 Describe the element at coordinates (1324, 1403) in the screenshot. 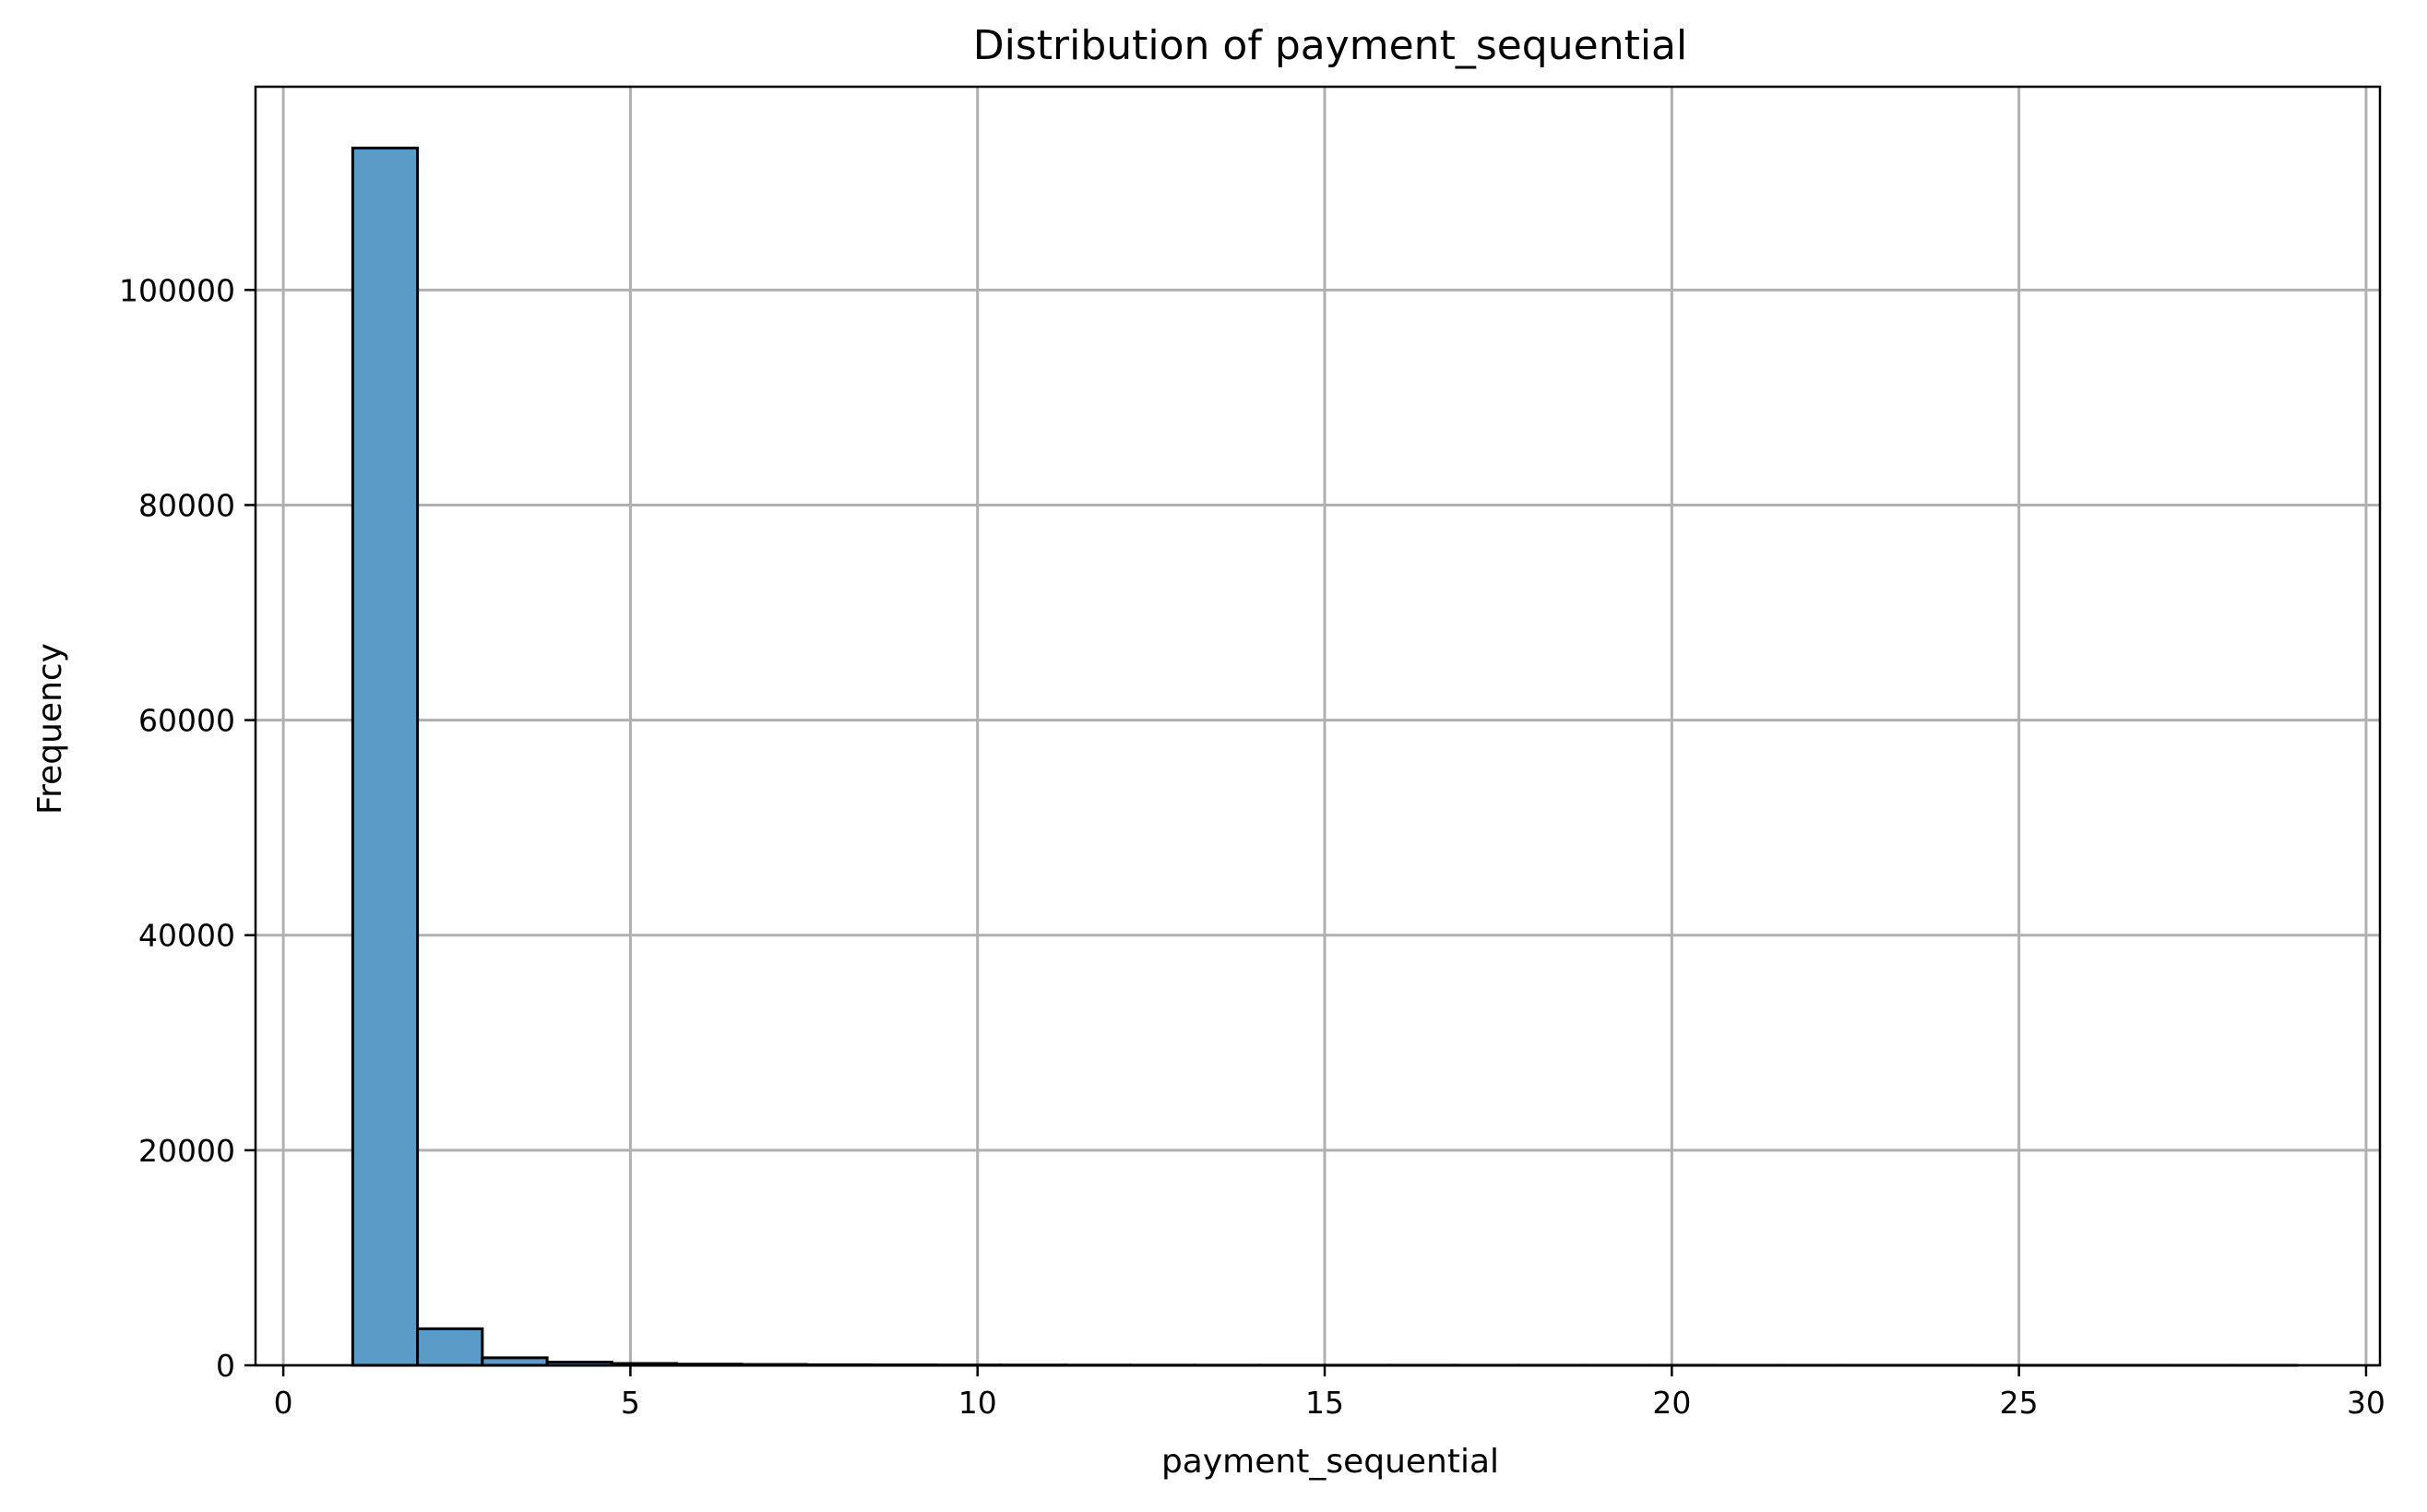

I see `x-tick-label: 15` at that location.